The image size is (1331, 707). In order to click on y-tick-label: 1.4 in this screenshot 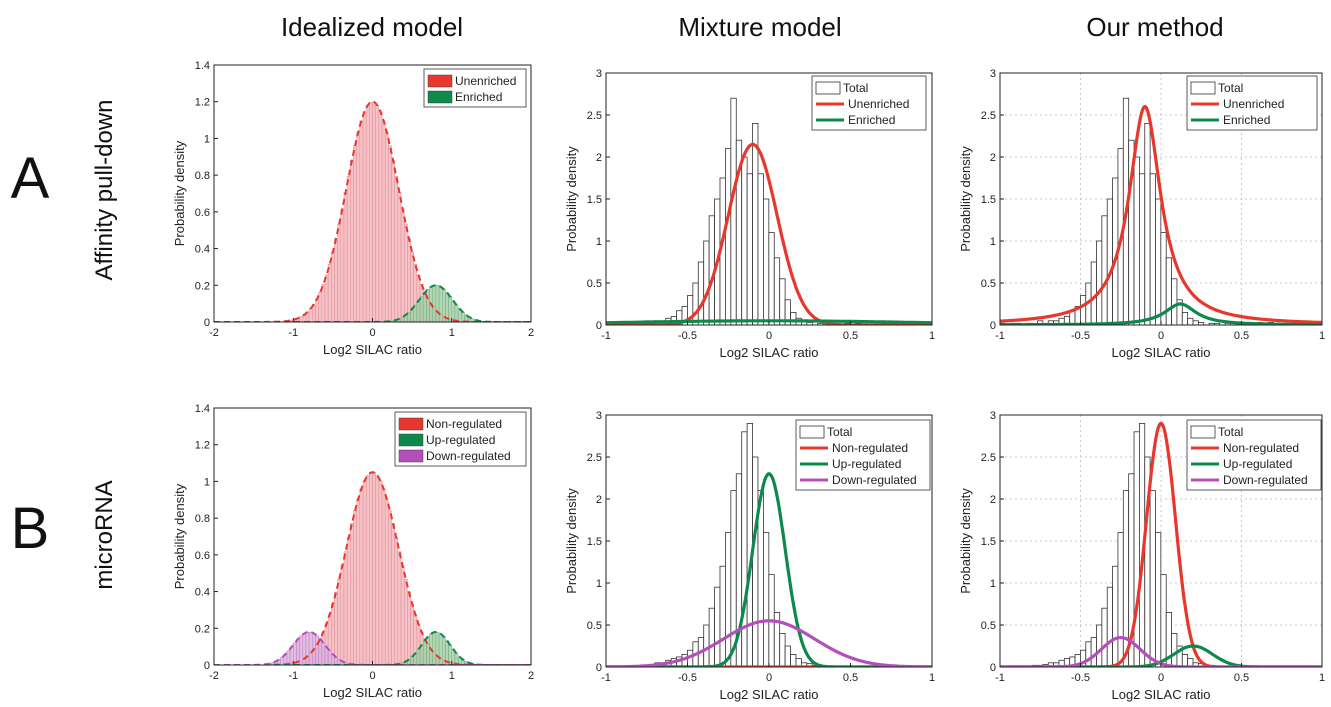, I will do `click(202, 409)`.